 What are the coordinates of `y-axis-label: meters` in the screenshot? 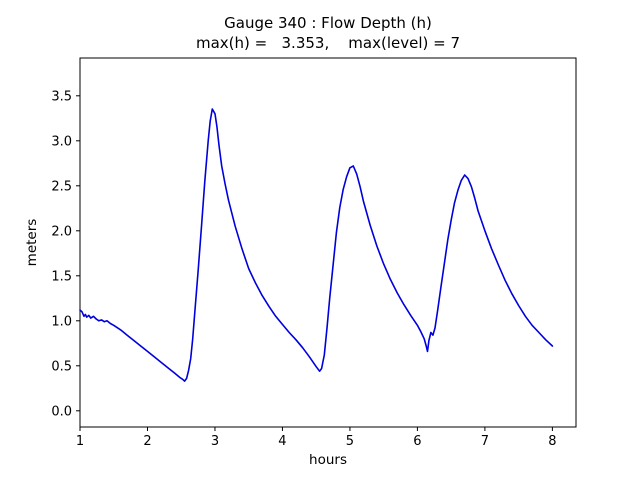 It's located at (32, 243).